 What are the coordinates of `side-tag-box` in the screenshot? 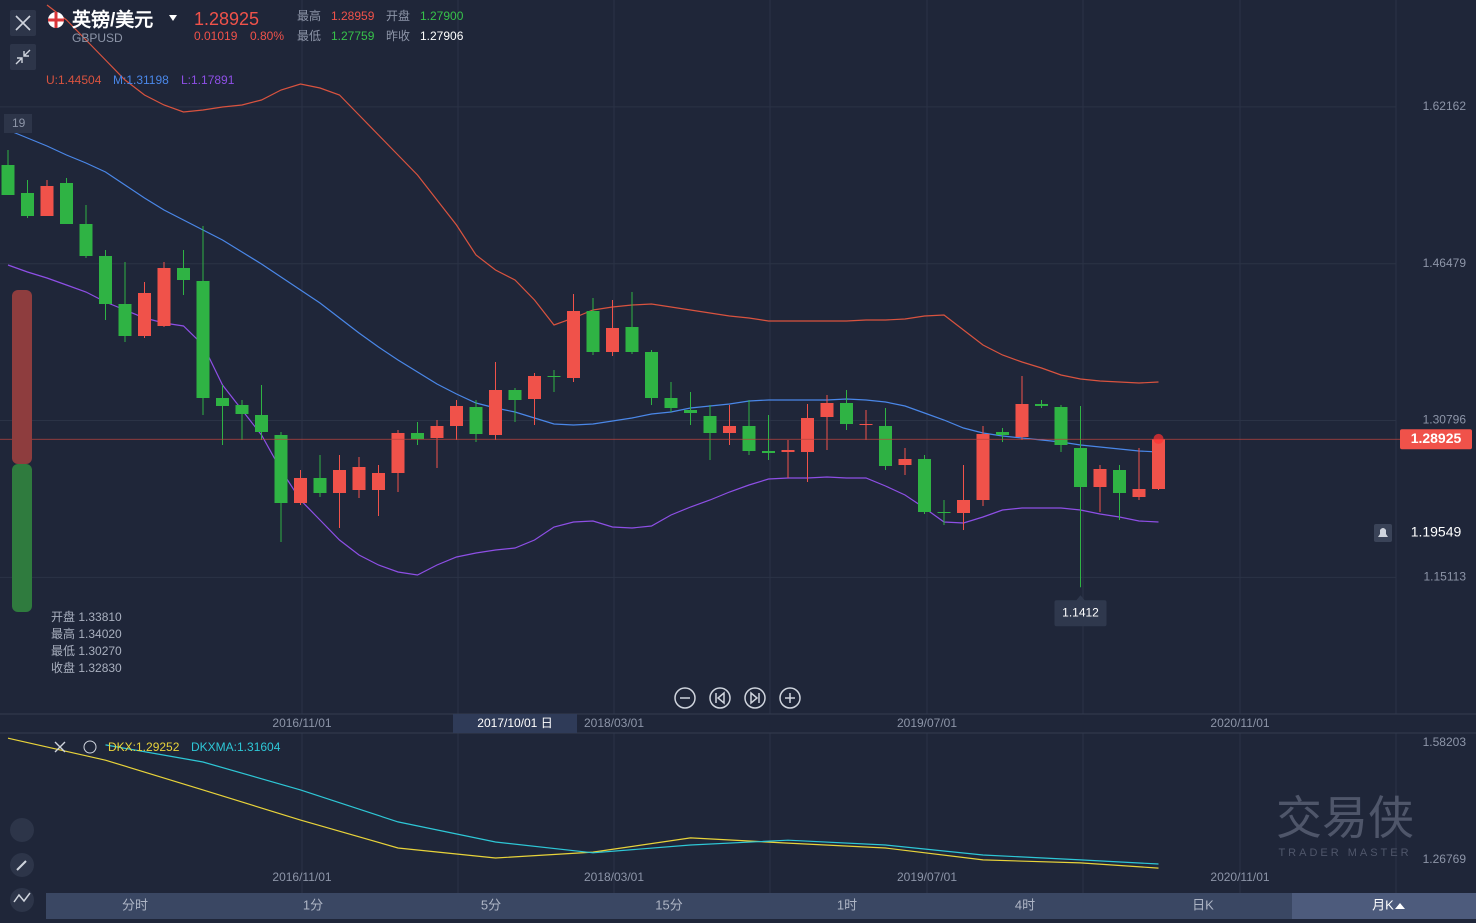 It's located at (18, 123).